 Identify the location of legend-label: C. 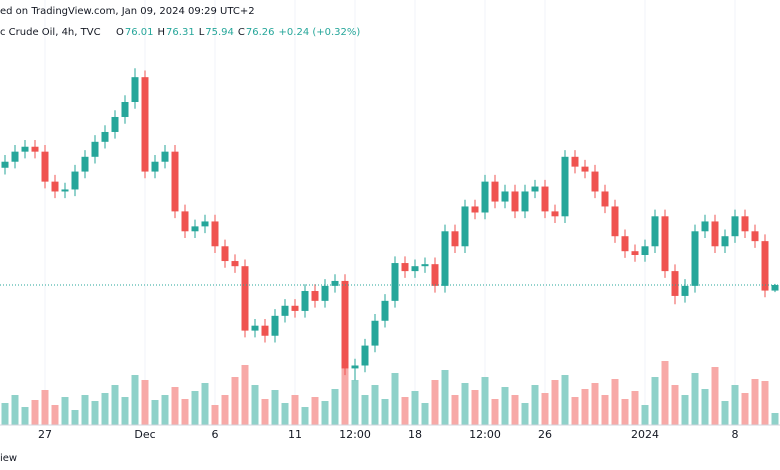
(241, 32).